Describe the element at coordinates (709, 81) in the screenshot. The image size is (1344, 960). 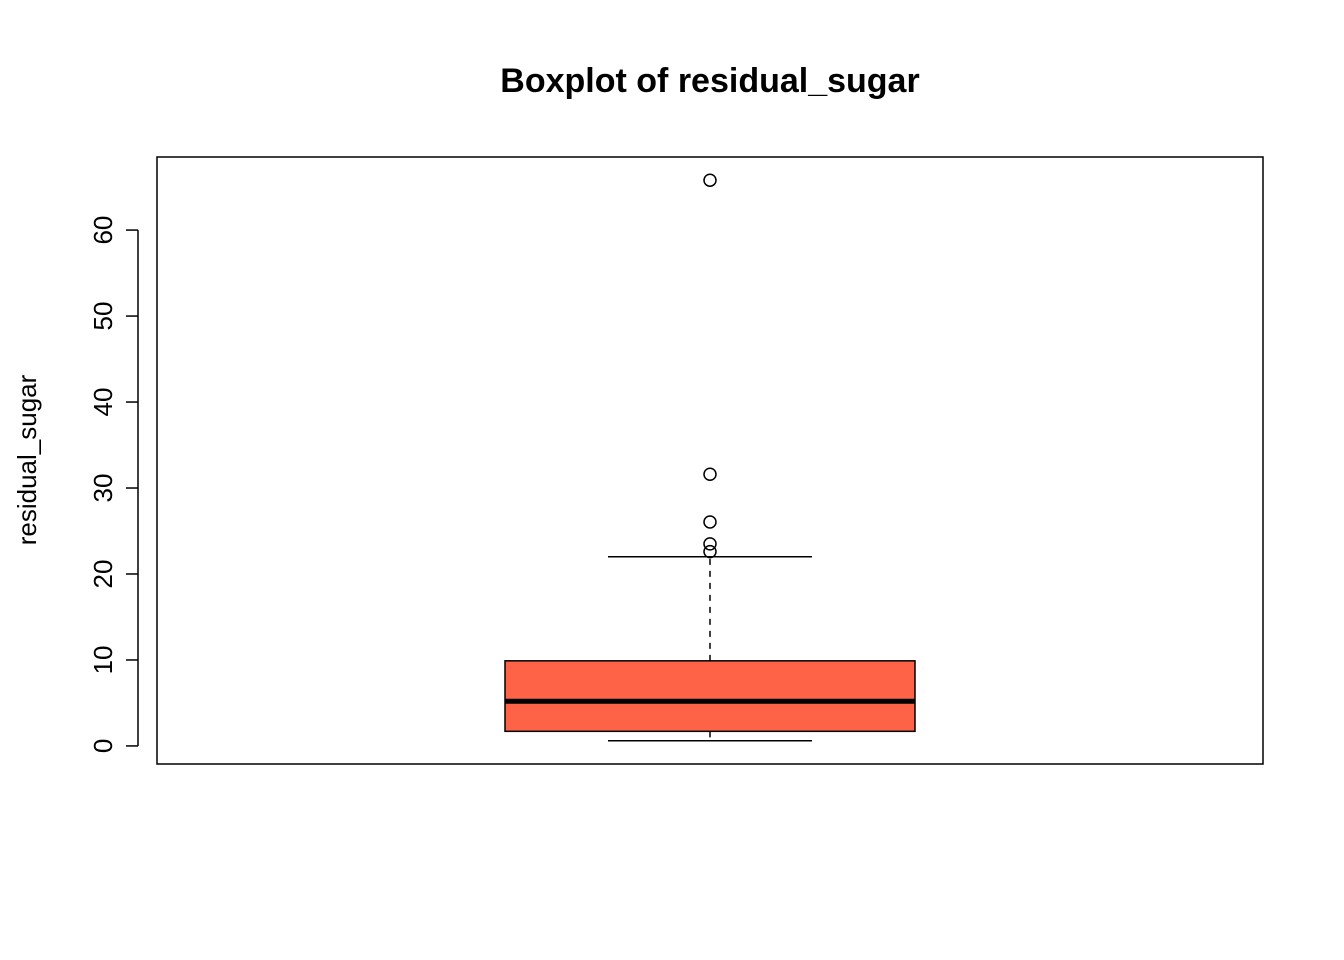
I see `chart-title: Boxplot of residual_sugar` at that location.